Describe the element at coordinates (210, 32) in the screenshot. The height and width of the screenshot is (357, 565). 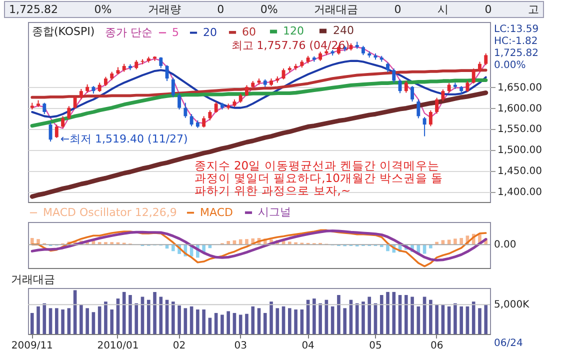
I see `legend-label: 20` at that location.